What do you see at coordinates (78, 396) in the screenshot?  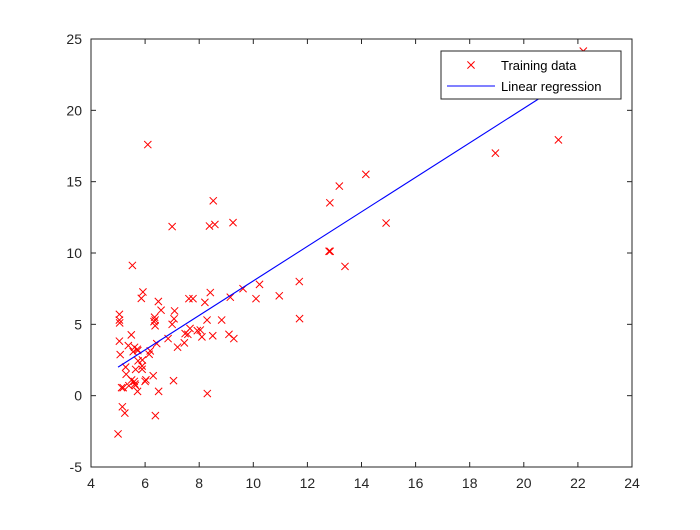 I see `y-tick-label: 0` at bounding box center [78, 396].